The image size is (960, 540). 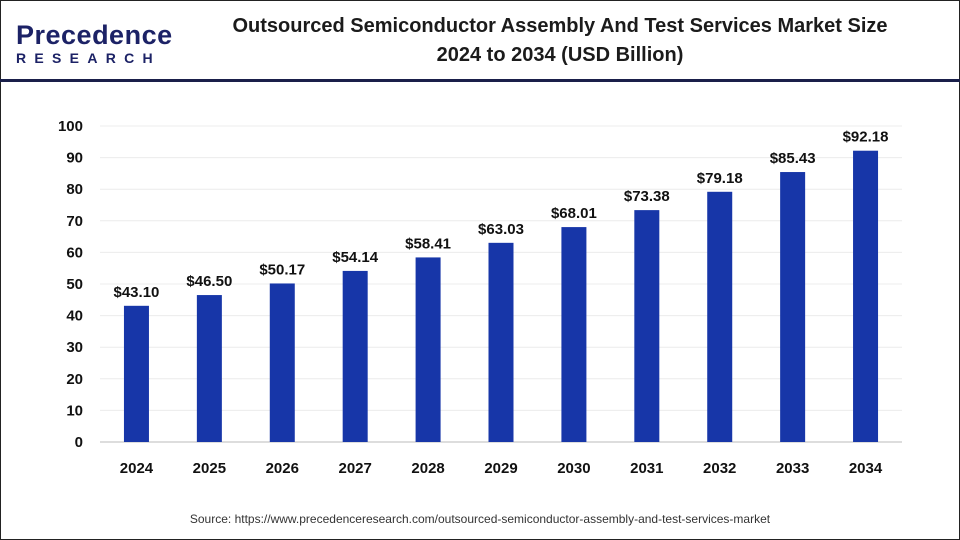 What do you see at coordinates (501, 342) in the screenshot?
I see `bar-2029` at bounding box center [501, 342].